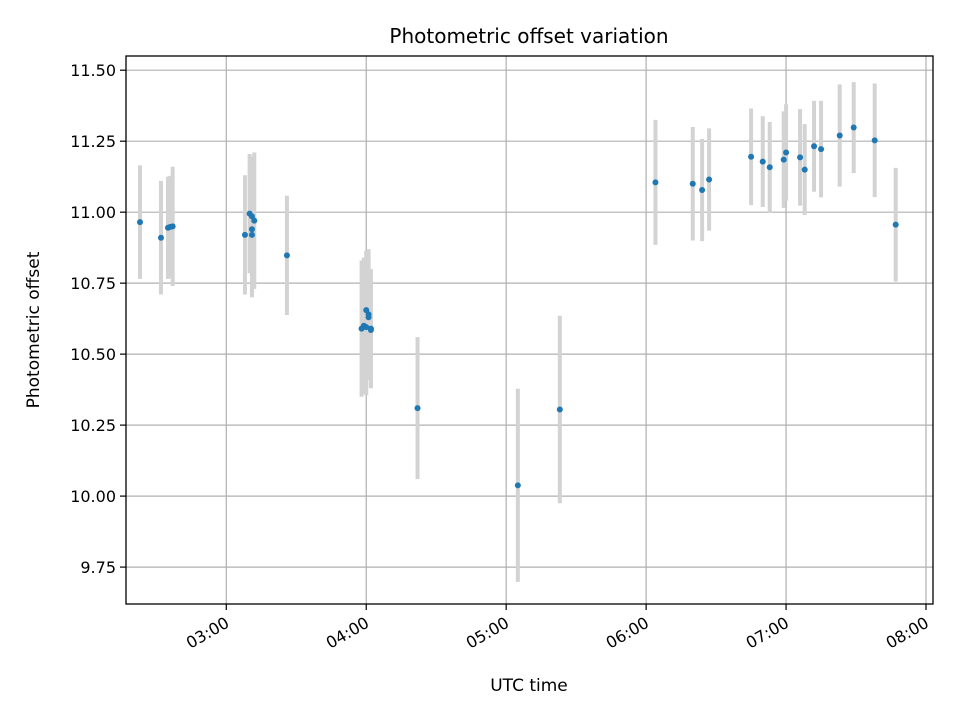  What do you see at coordinates (98, 567) in the screenshot?
I see `y-tick-label: 9.75` at bounding box center [98, 567].